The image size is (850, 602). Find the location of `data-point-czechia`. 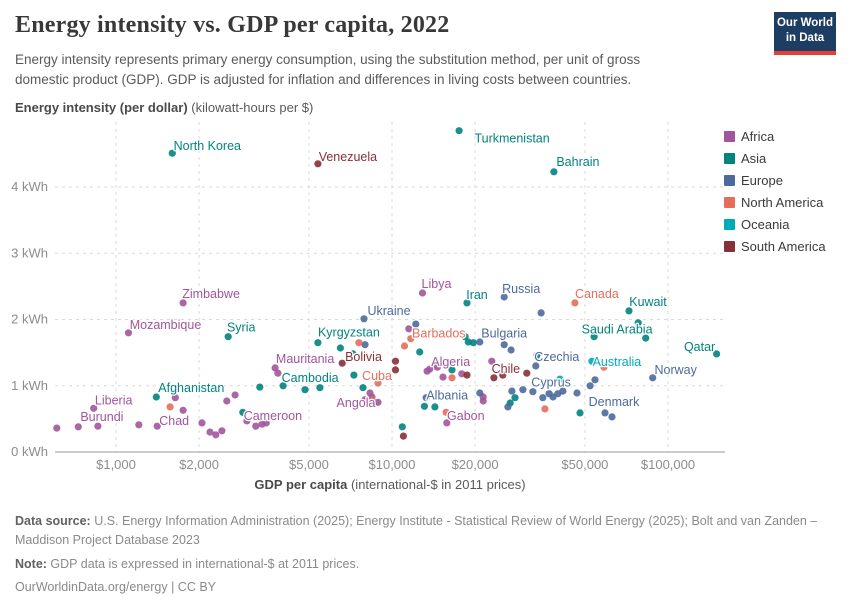

data-point-czechia is located at coordinates (536, 366).